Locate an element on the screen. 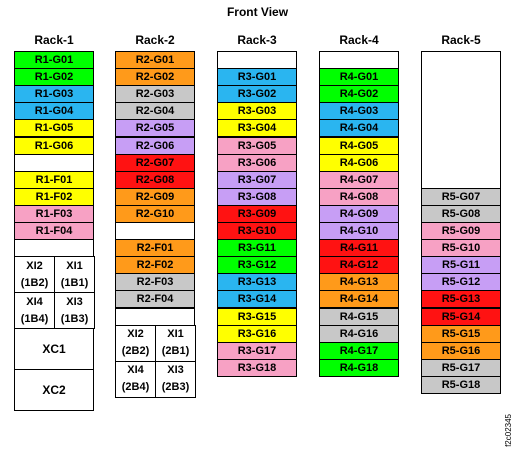 Image resolution: width=515 pixels, height=451 pixels. slot-r4-g11: R4-G11 is located at coordinates (359, 248).